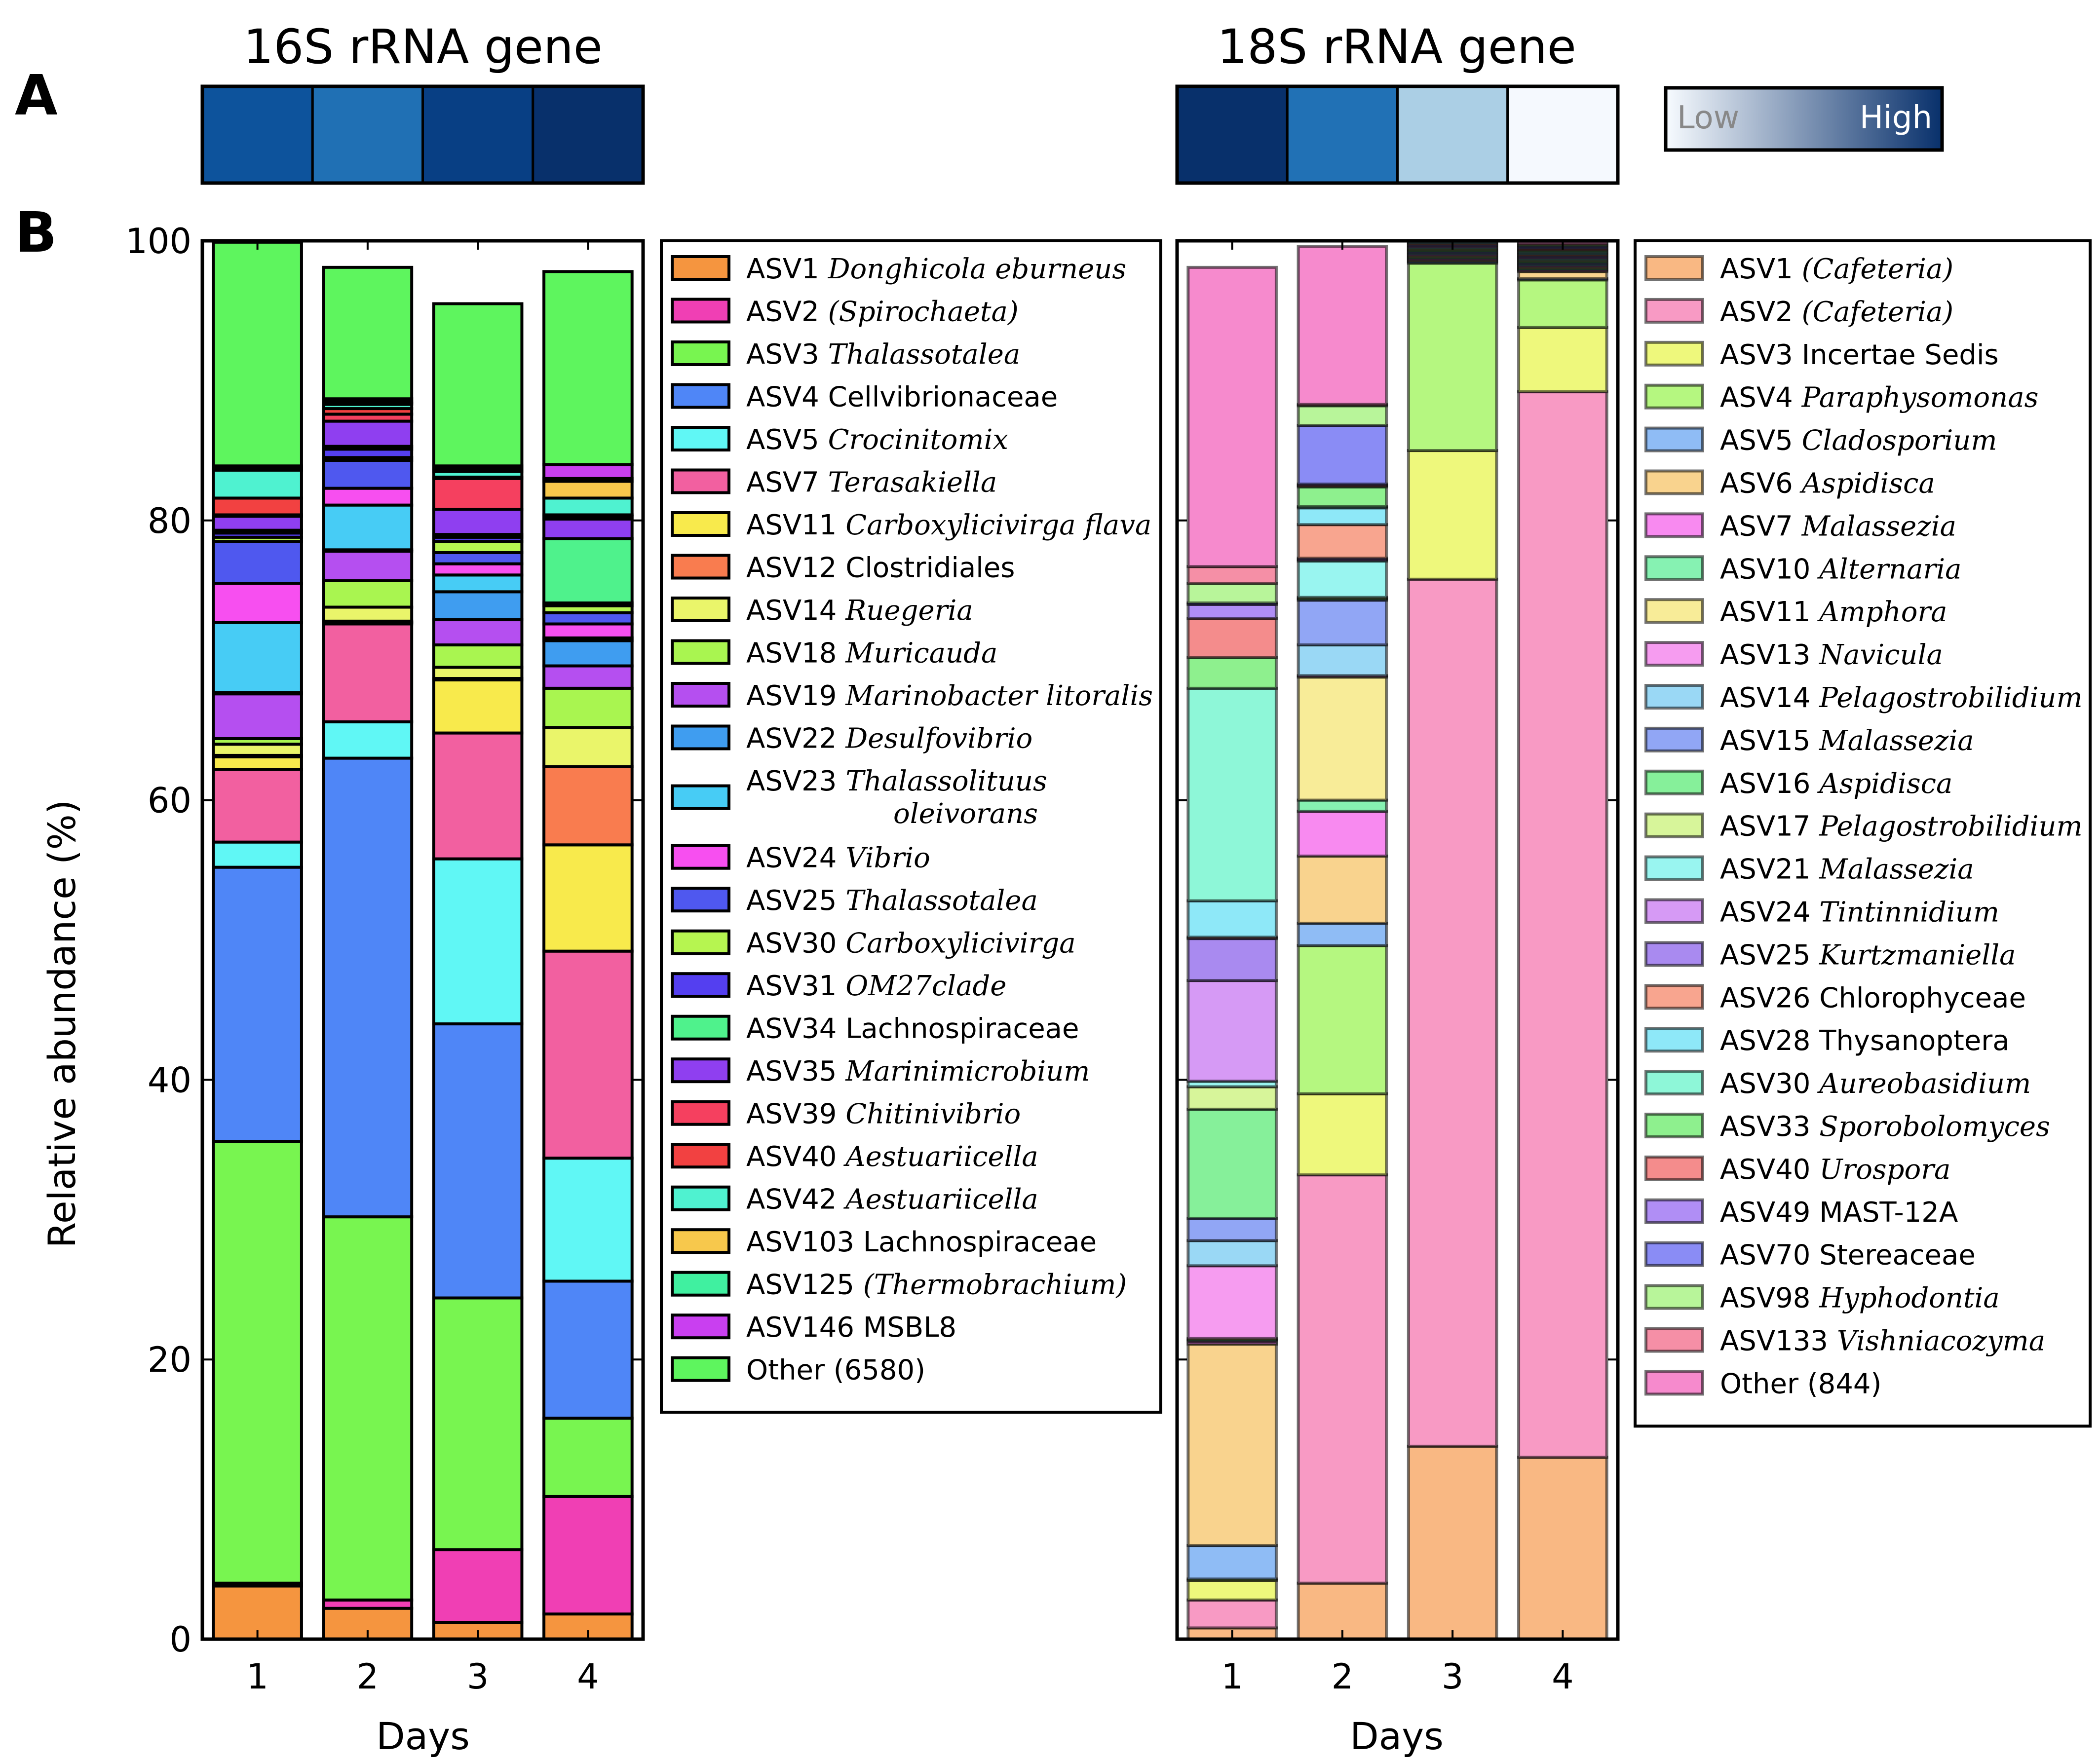 The image size is (2100, 1763). Describe the element at coordinates (700, 900) in the screenshot. I see `legend-swatch-asv25` at that location.